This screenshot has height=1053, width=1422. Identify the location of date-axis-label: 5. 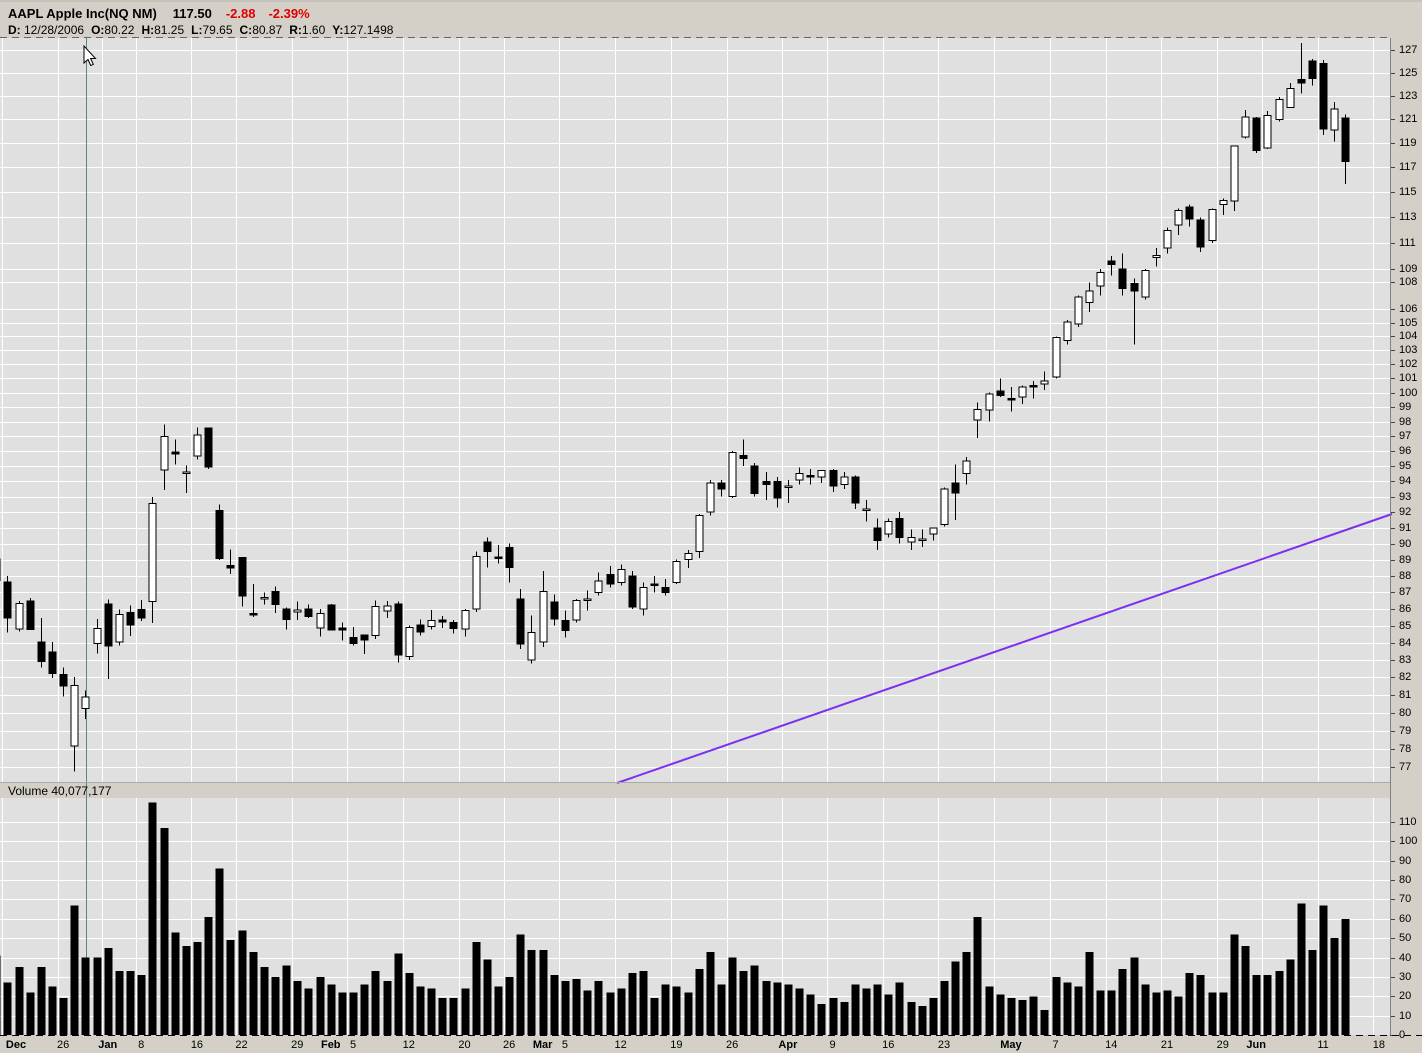
(564, 1045).